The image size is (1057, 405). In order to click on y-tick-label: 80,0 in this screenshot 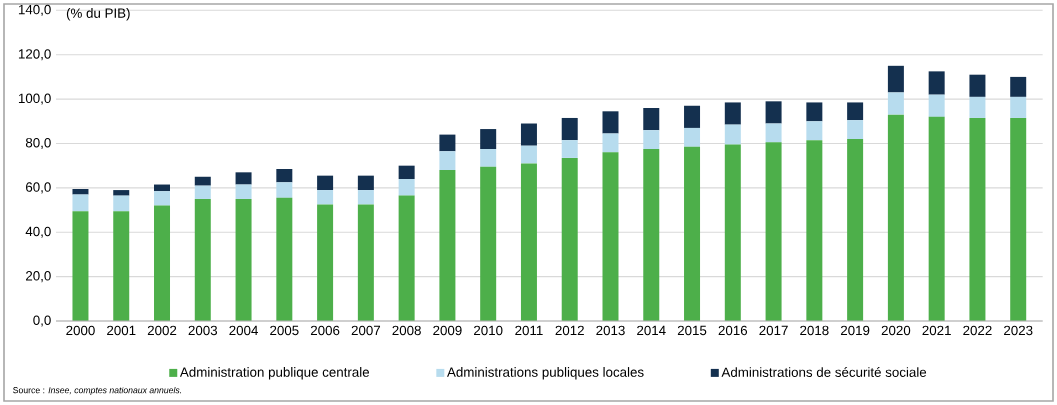, I will do `click(38, 143)`.